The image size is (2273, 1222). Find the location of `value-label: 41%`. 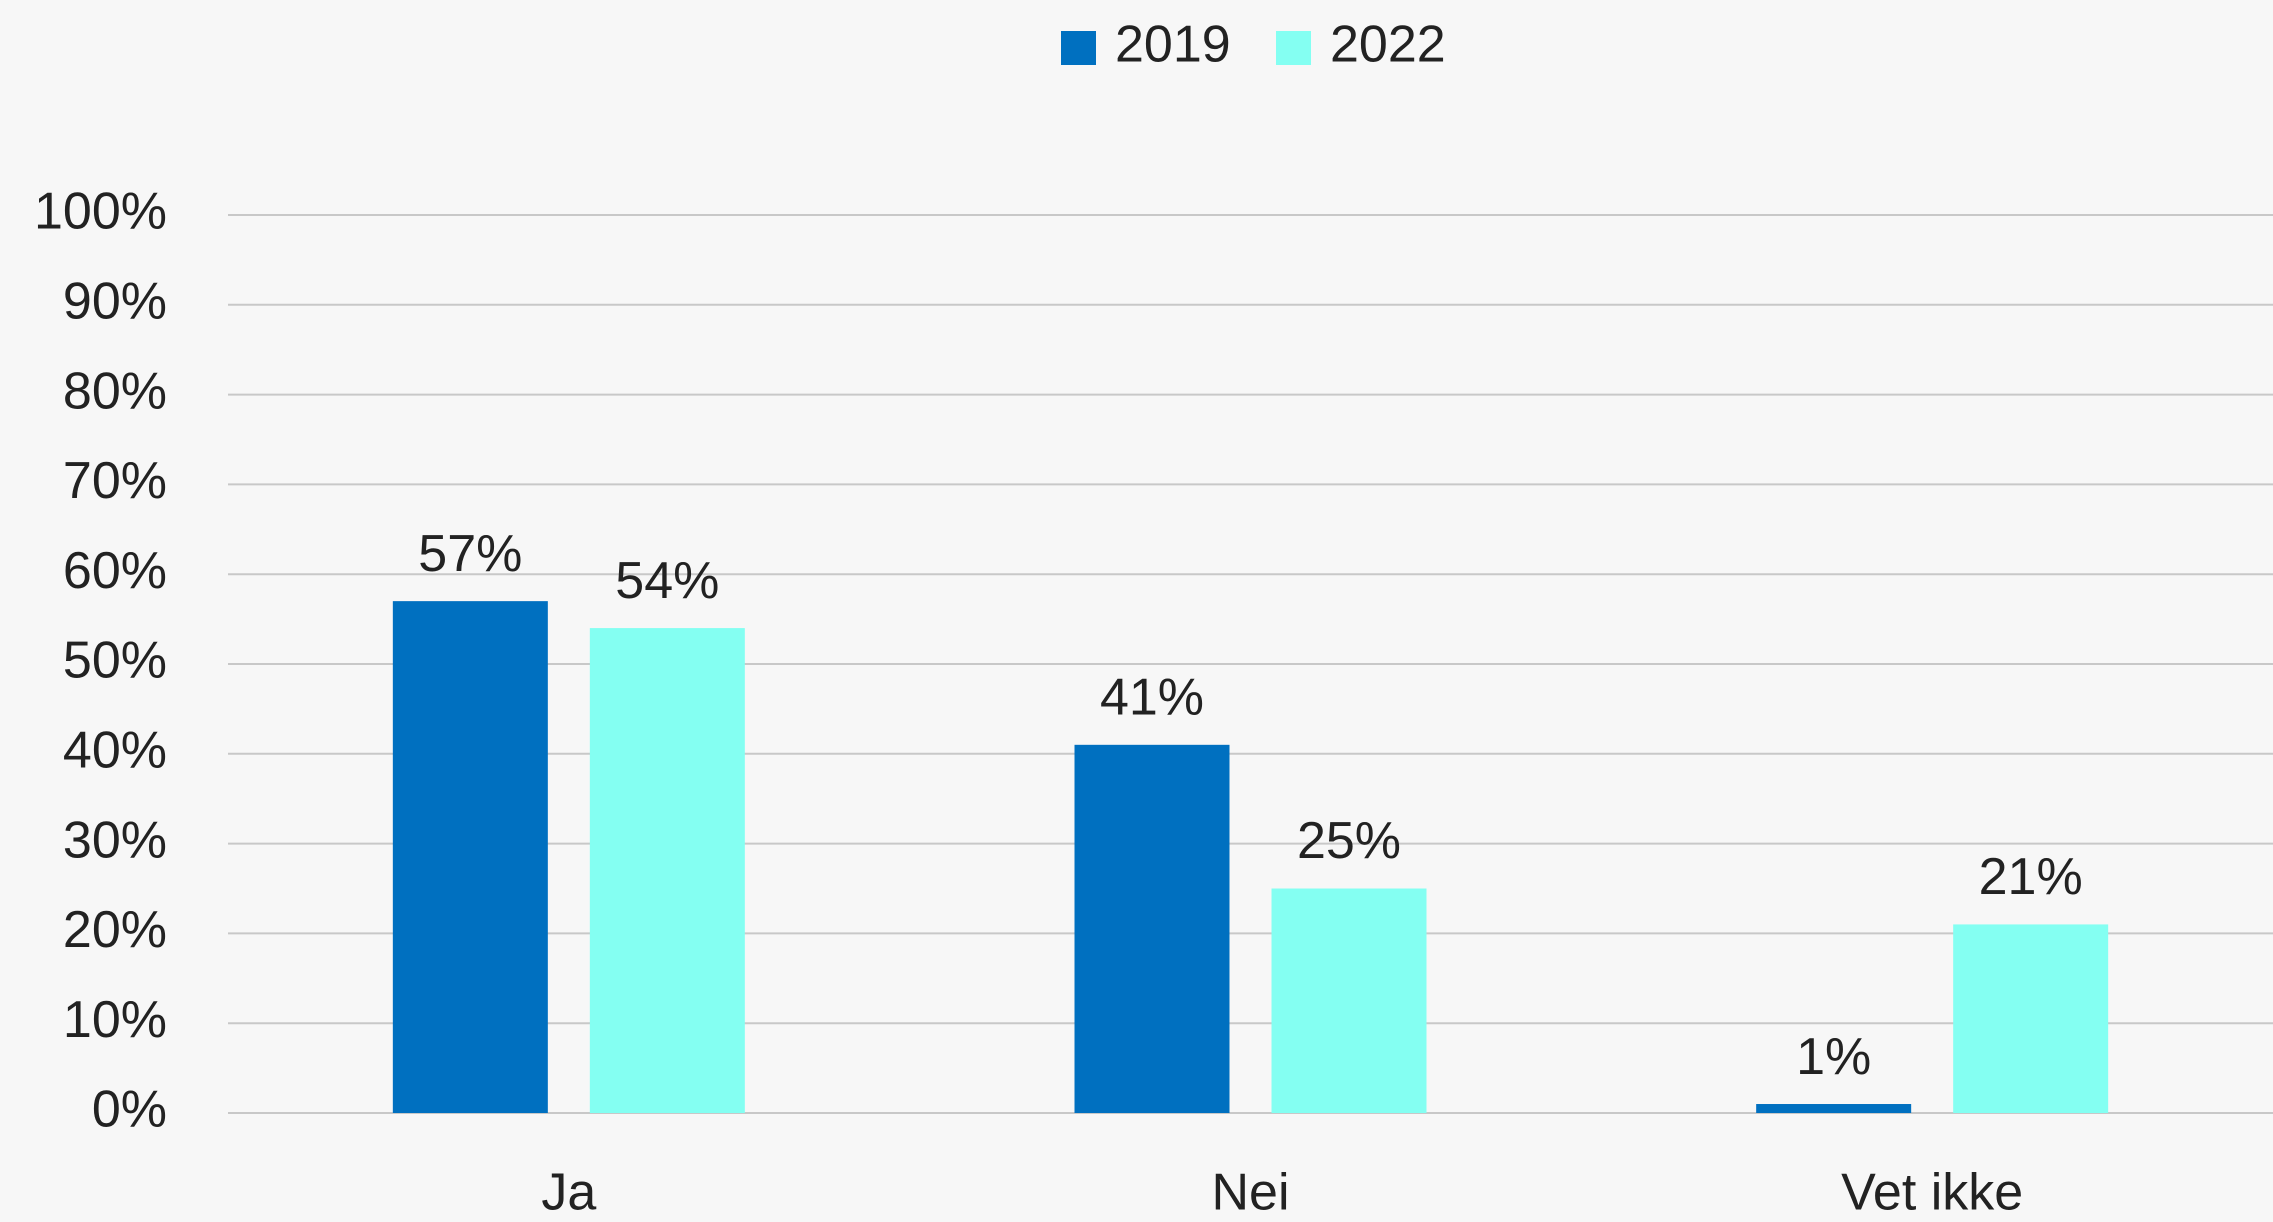

value-label: 41% is located at coordinates (1152, 698).